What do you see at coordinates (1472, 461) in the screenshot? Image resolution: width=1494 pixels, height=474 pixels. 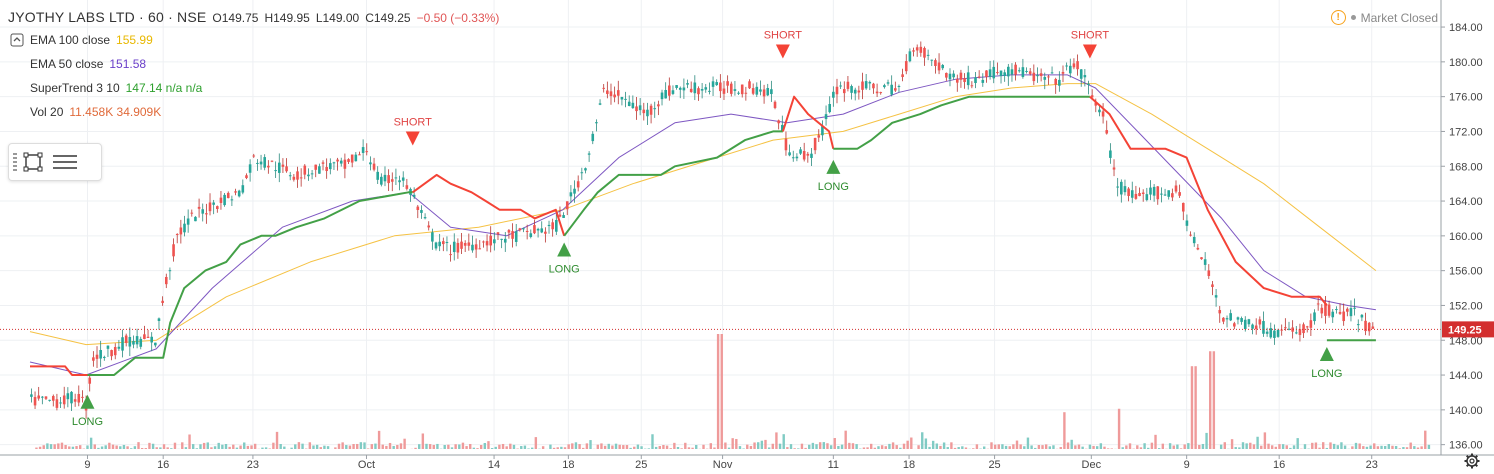 I see `gear-icon` at bounding box center [1472, 461].